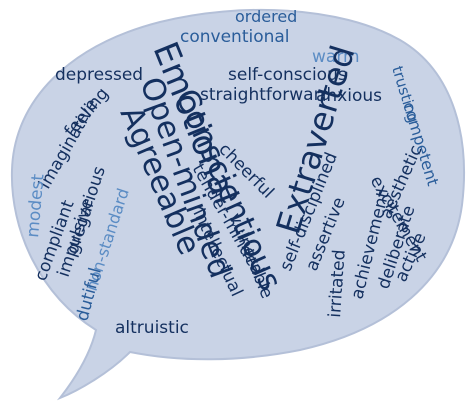  What do you see at coordinates (336, 57) in the screenshot?
I see `word-warm: warm` at bounding box center [336, 57].